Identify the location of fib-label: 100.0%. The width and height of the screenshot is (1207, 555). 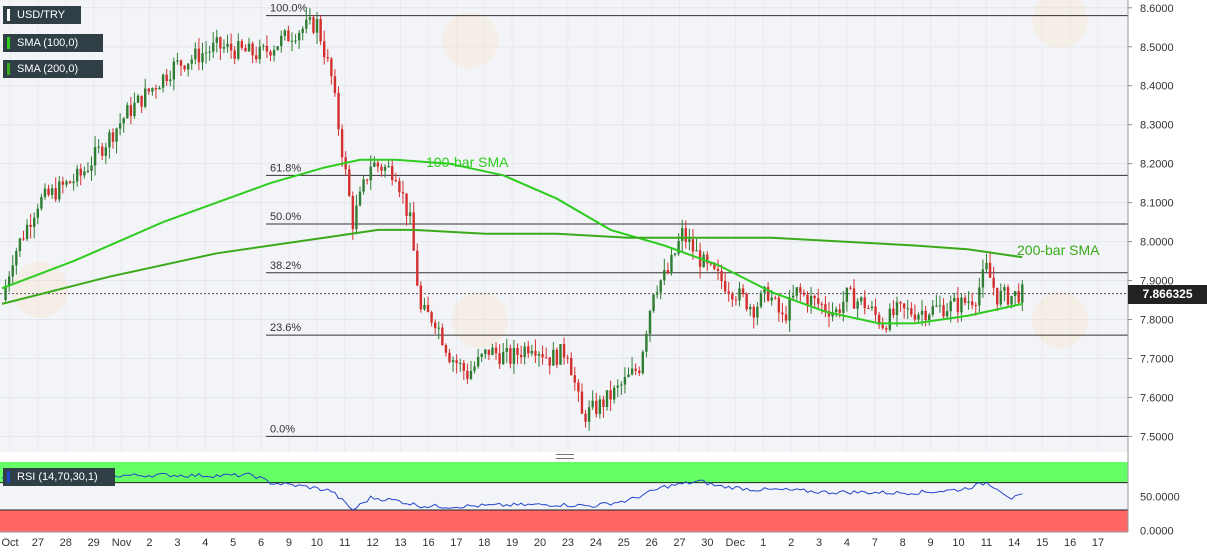
(289, 9).